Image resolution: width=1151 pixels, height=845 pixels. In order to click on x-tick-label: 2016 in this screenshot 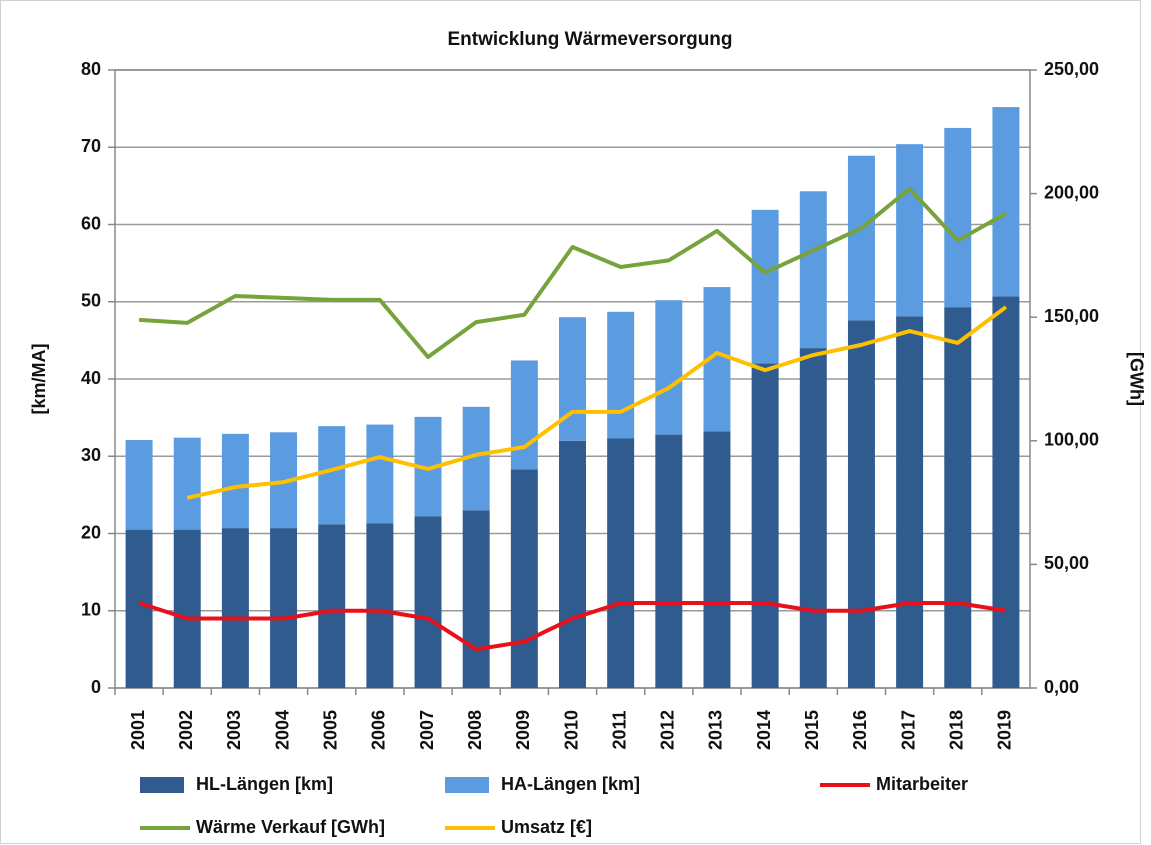, I will do `click(860, 730)`.